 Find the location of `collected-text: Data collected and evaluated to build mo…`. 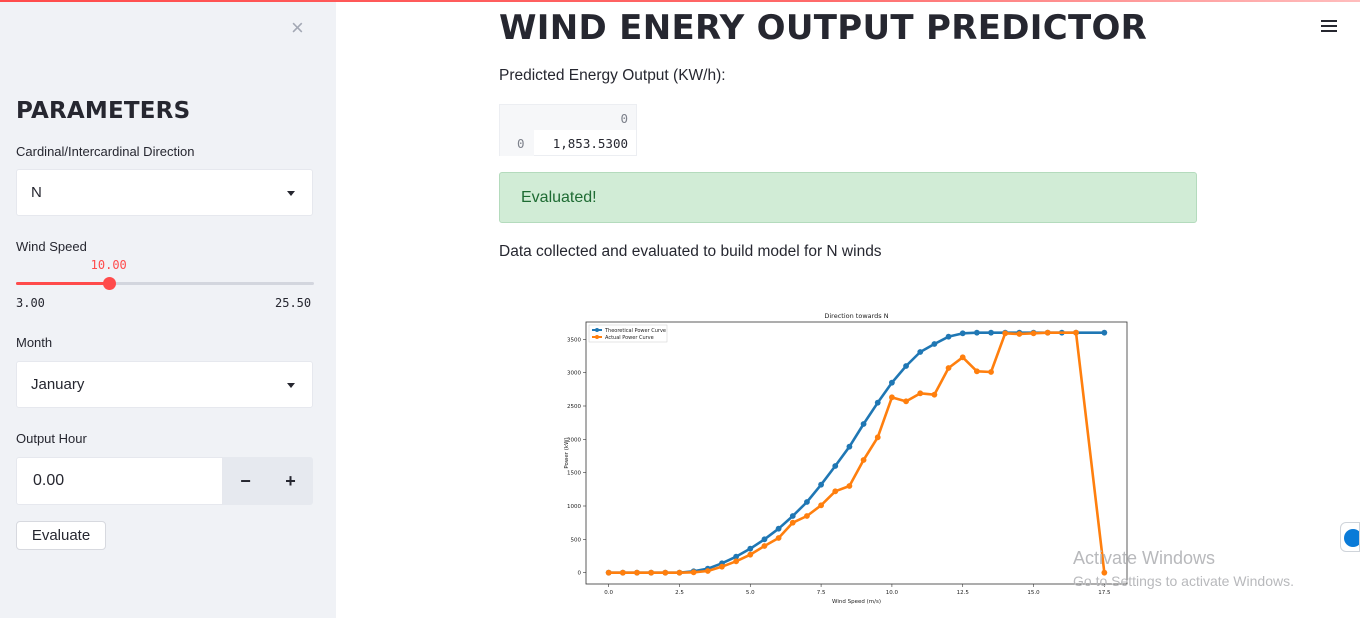

collected-text: Data collected and evaluated to build mo… is located at coordinates (690, 251).